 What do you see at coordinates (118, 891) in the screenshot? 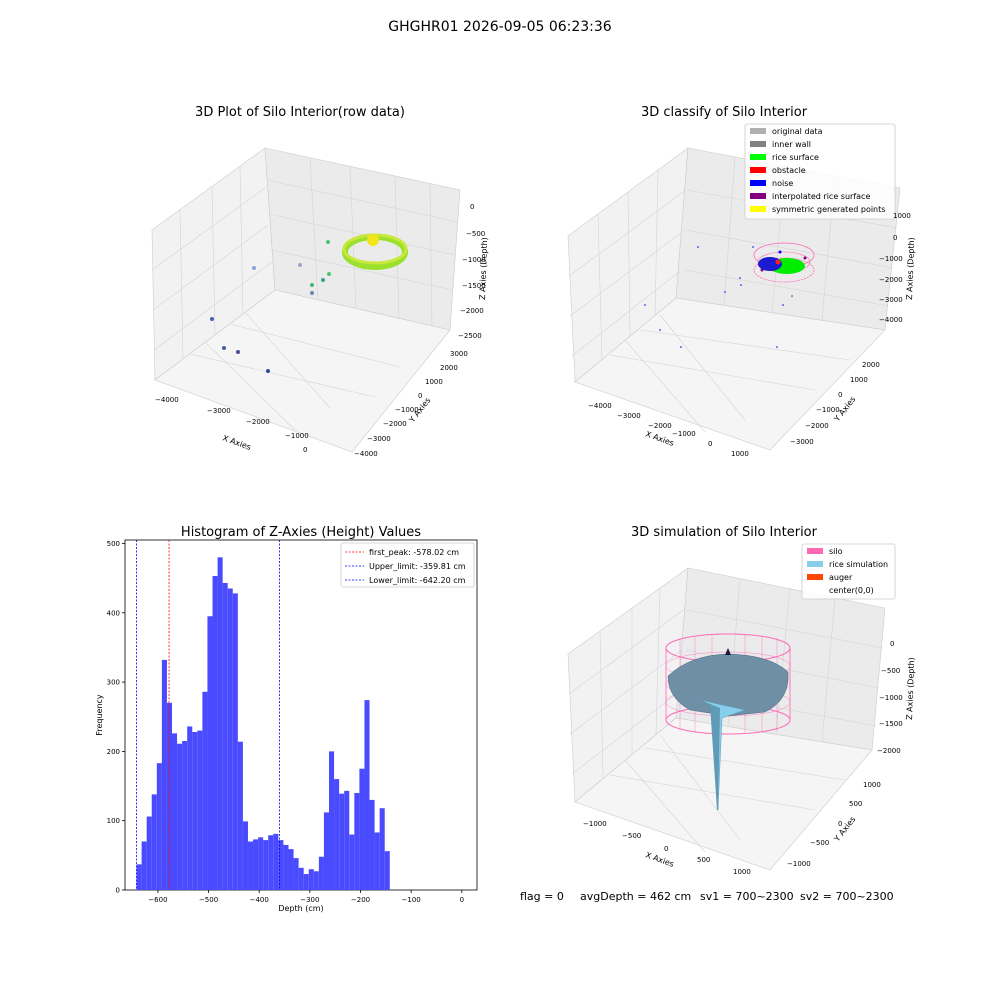
I see `y-tick-label: 0` at bounding box center [118, 891].